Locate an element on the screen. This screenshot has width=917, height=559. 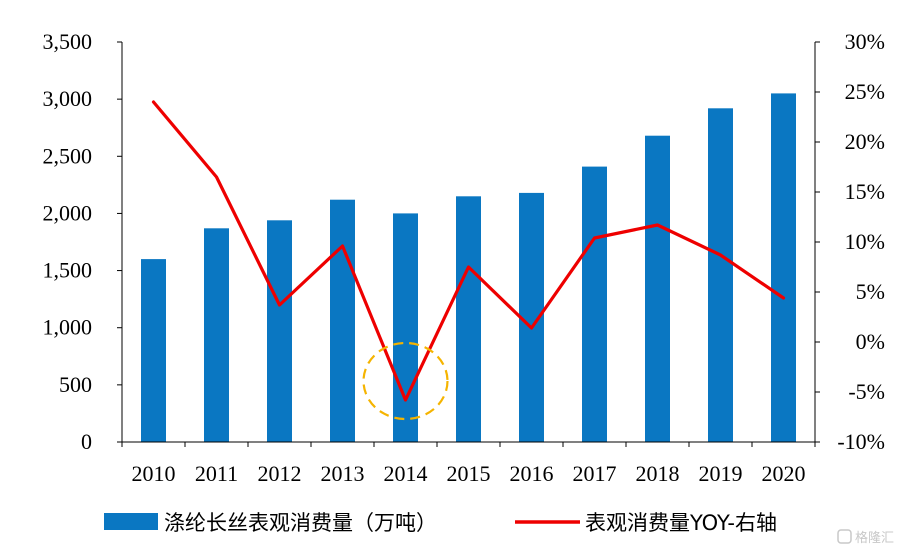
bar-2012 is located at coordinates (279, 331).